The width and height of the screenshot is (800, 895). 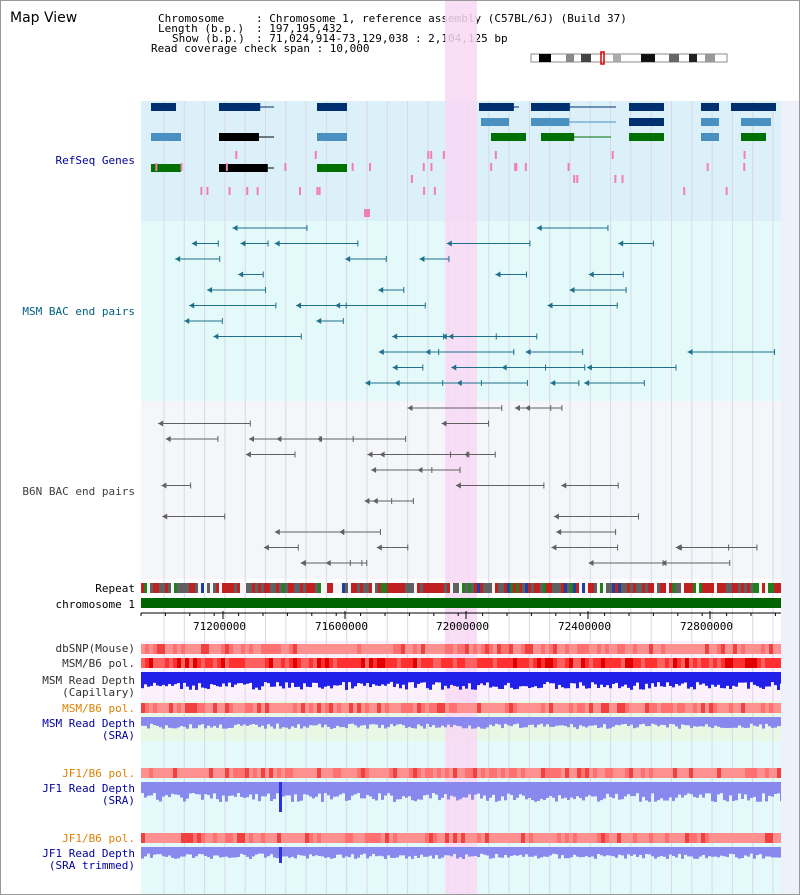 I want to click on gene-marker, so click(x=207, y=191).